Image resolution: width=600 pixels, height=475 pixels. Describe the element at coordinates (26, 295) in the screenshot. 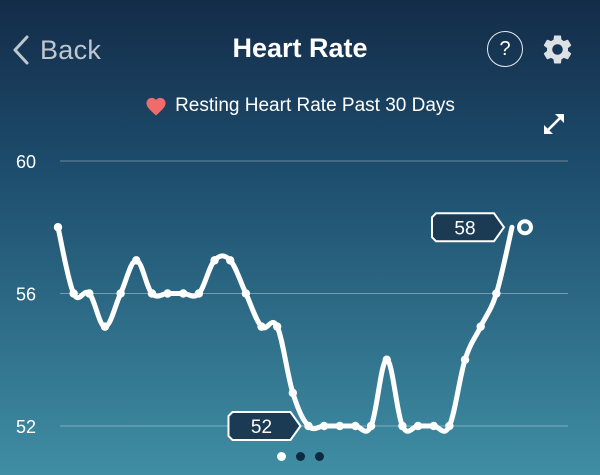

I see `y-tick-label: 56` at that location.